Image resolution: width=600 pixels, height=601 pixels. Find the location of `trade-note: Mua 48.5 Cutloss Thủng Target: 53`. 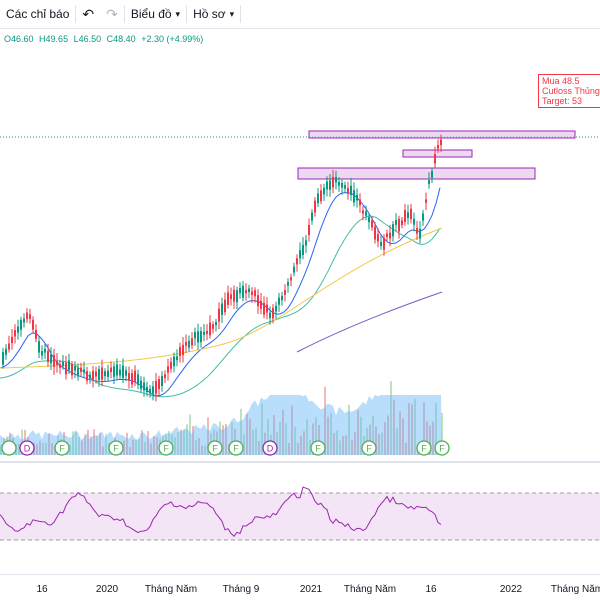

trade-note: Mua 48.5 Cutloss Thủng Target: 53 is located at coordinates (569, 91).